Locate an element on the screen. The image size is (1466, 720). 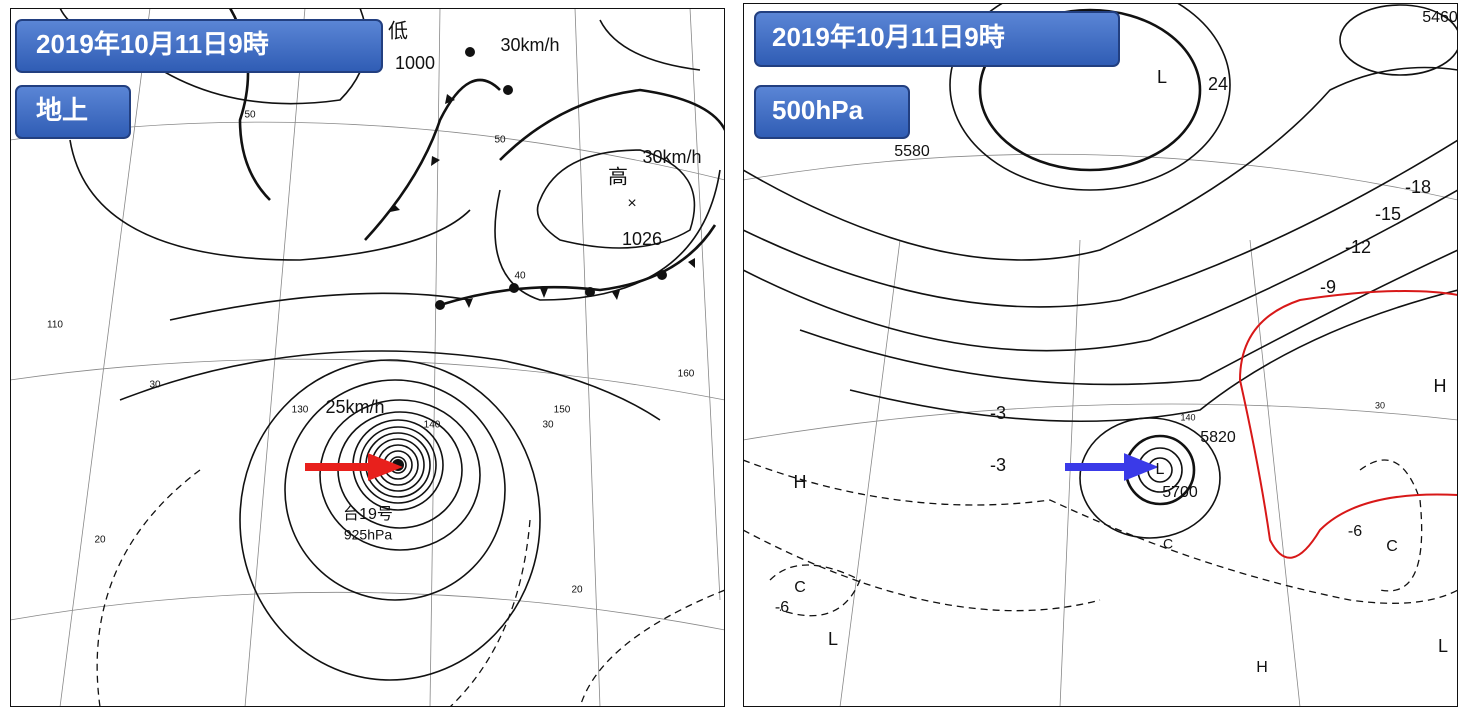
left-title-box: 2019年10月11日9時 地上 is located at coordinates (199, 79).